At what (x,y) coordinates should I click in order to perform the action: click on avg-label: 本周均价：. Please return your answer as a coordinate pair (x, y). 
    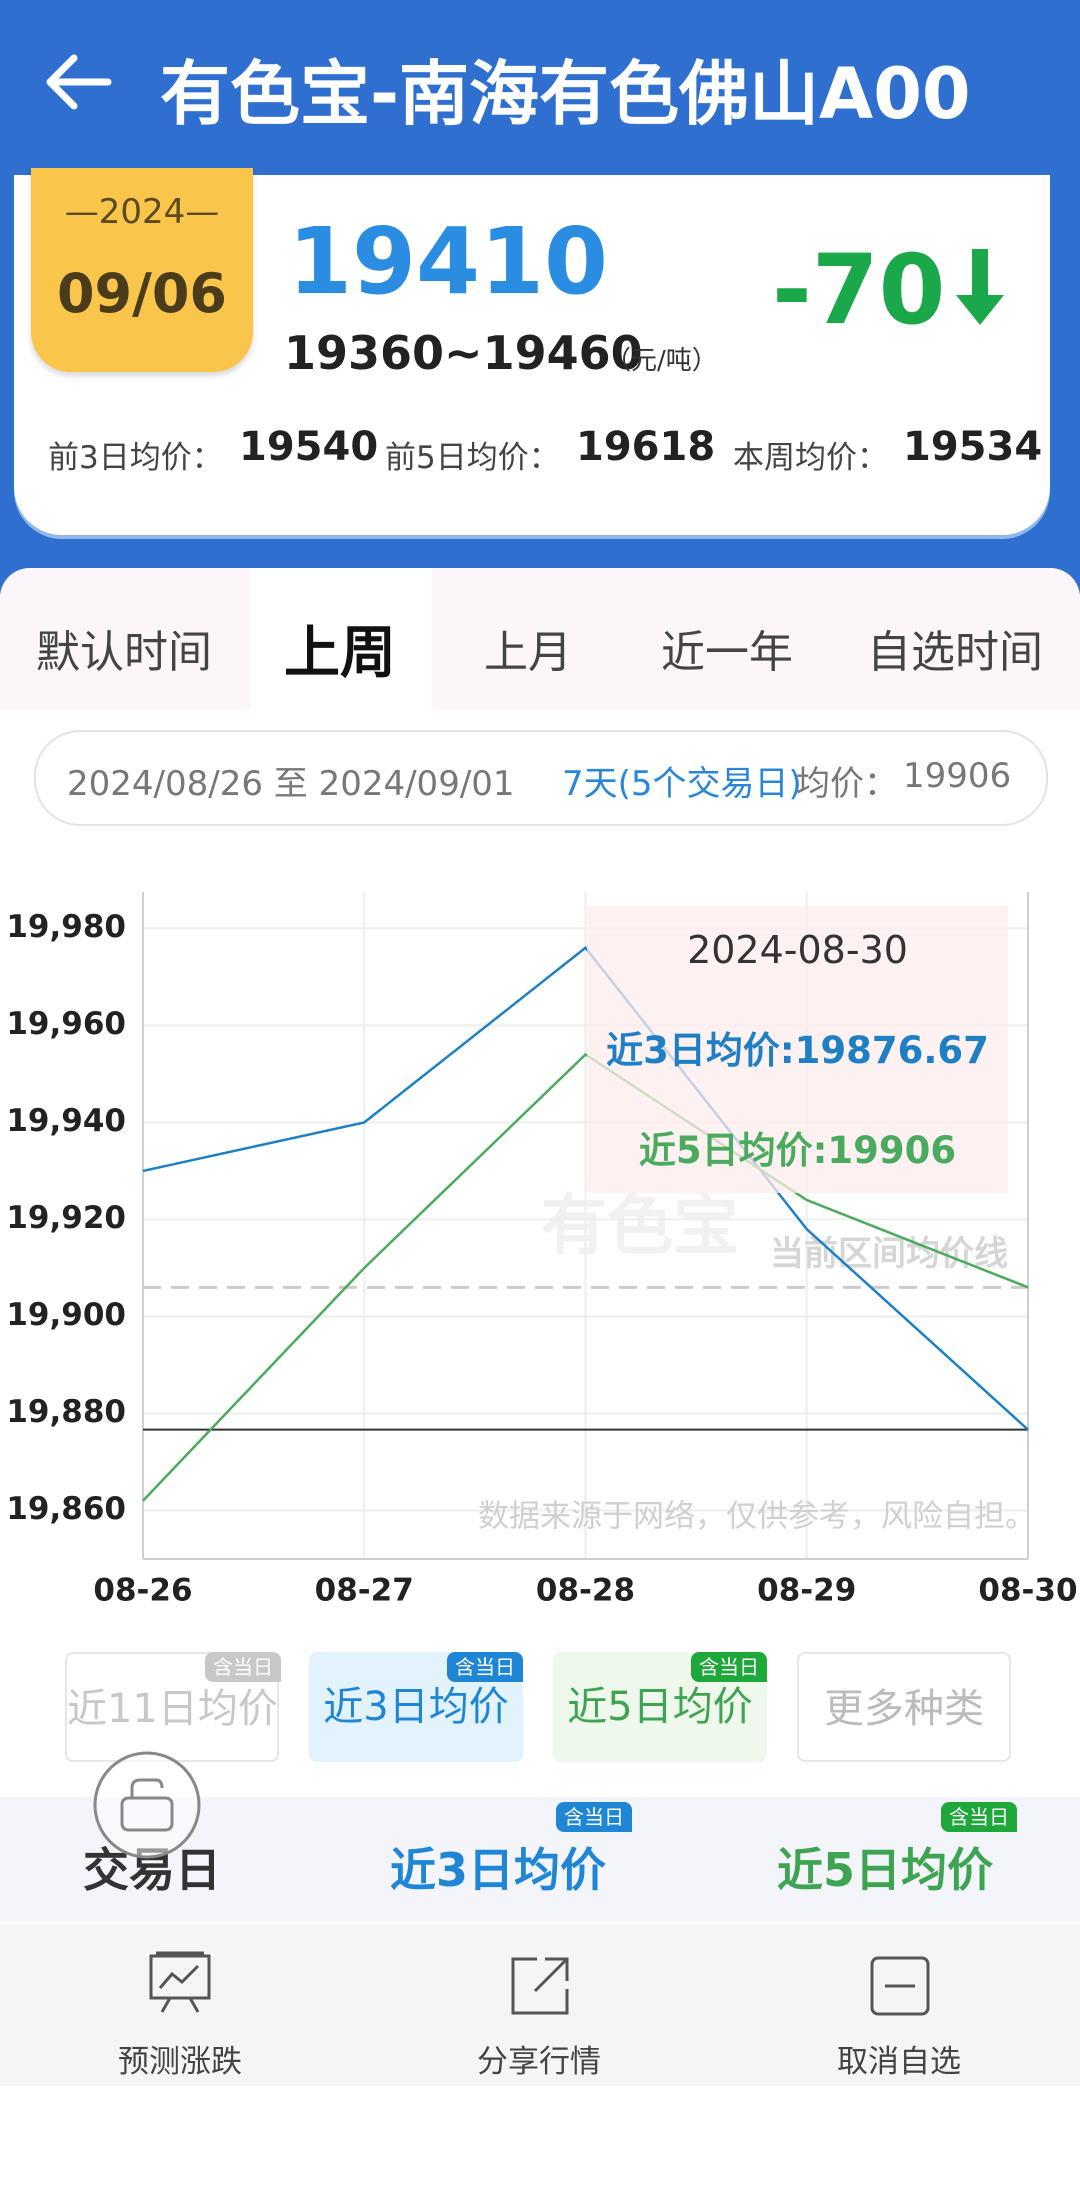
    Looking at the image, I should click on (810, 458).